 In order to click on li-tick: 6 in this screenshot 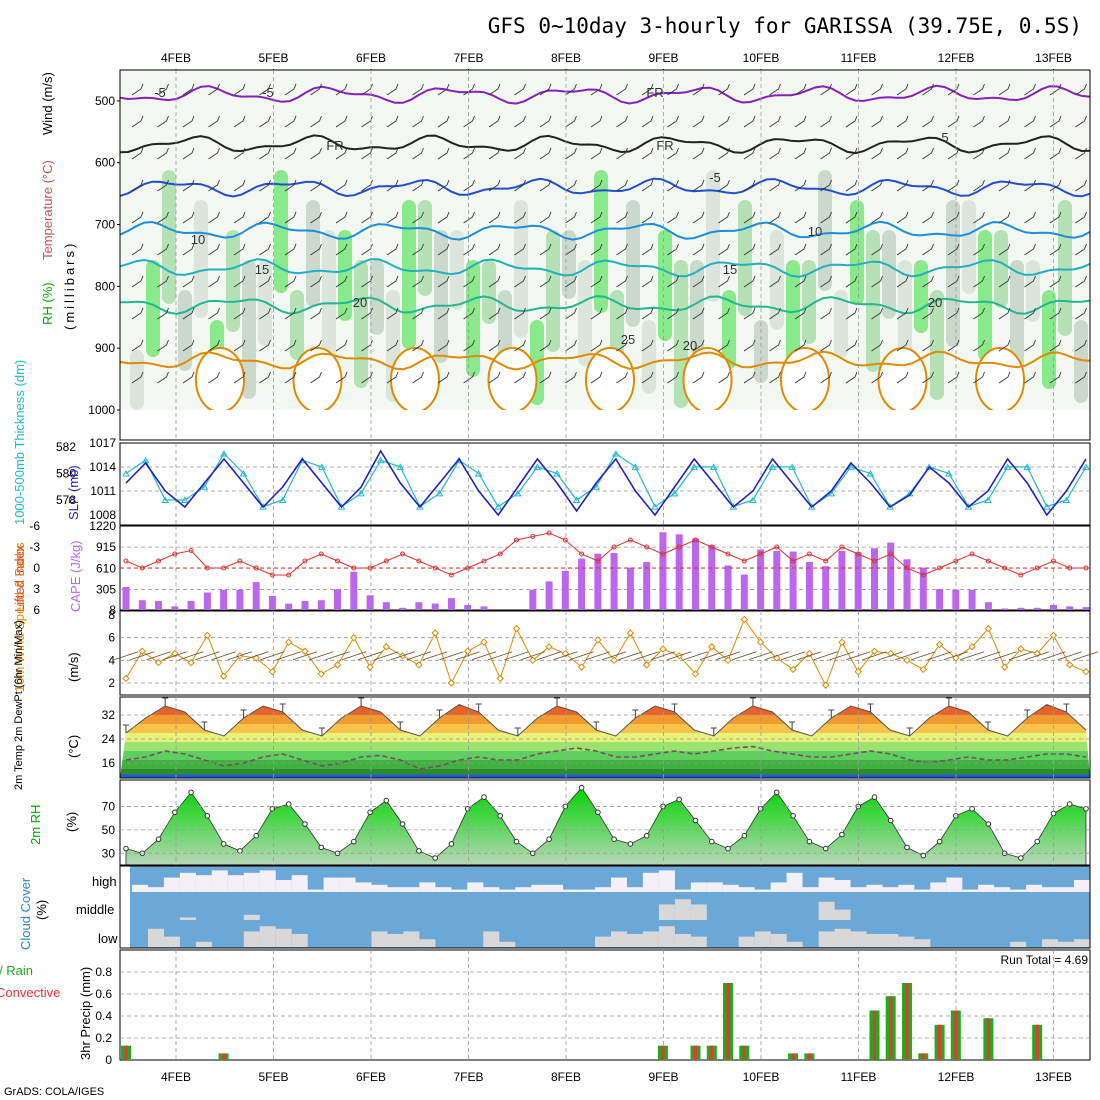, I will do `click(36, 610)`.